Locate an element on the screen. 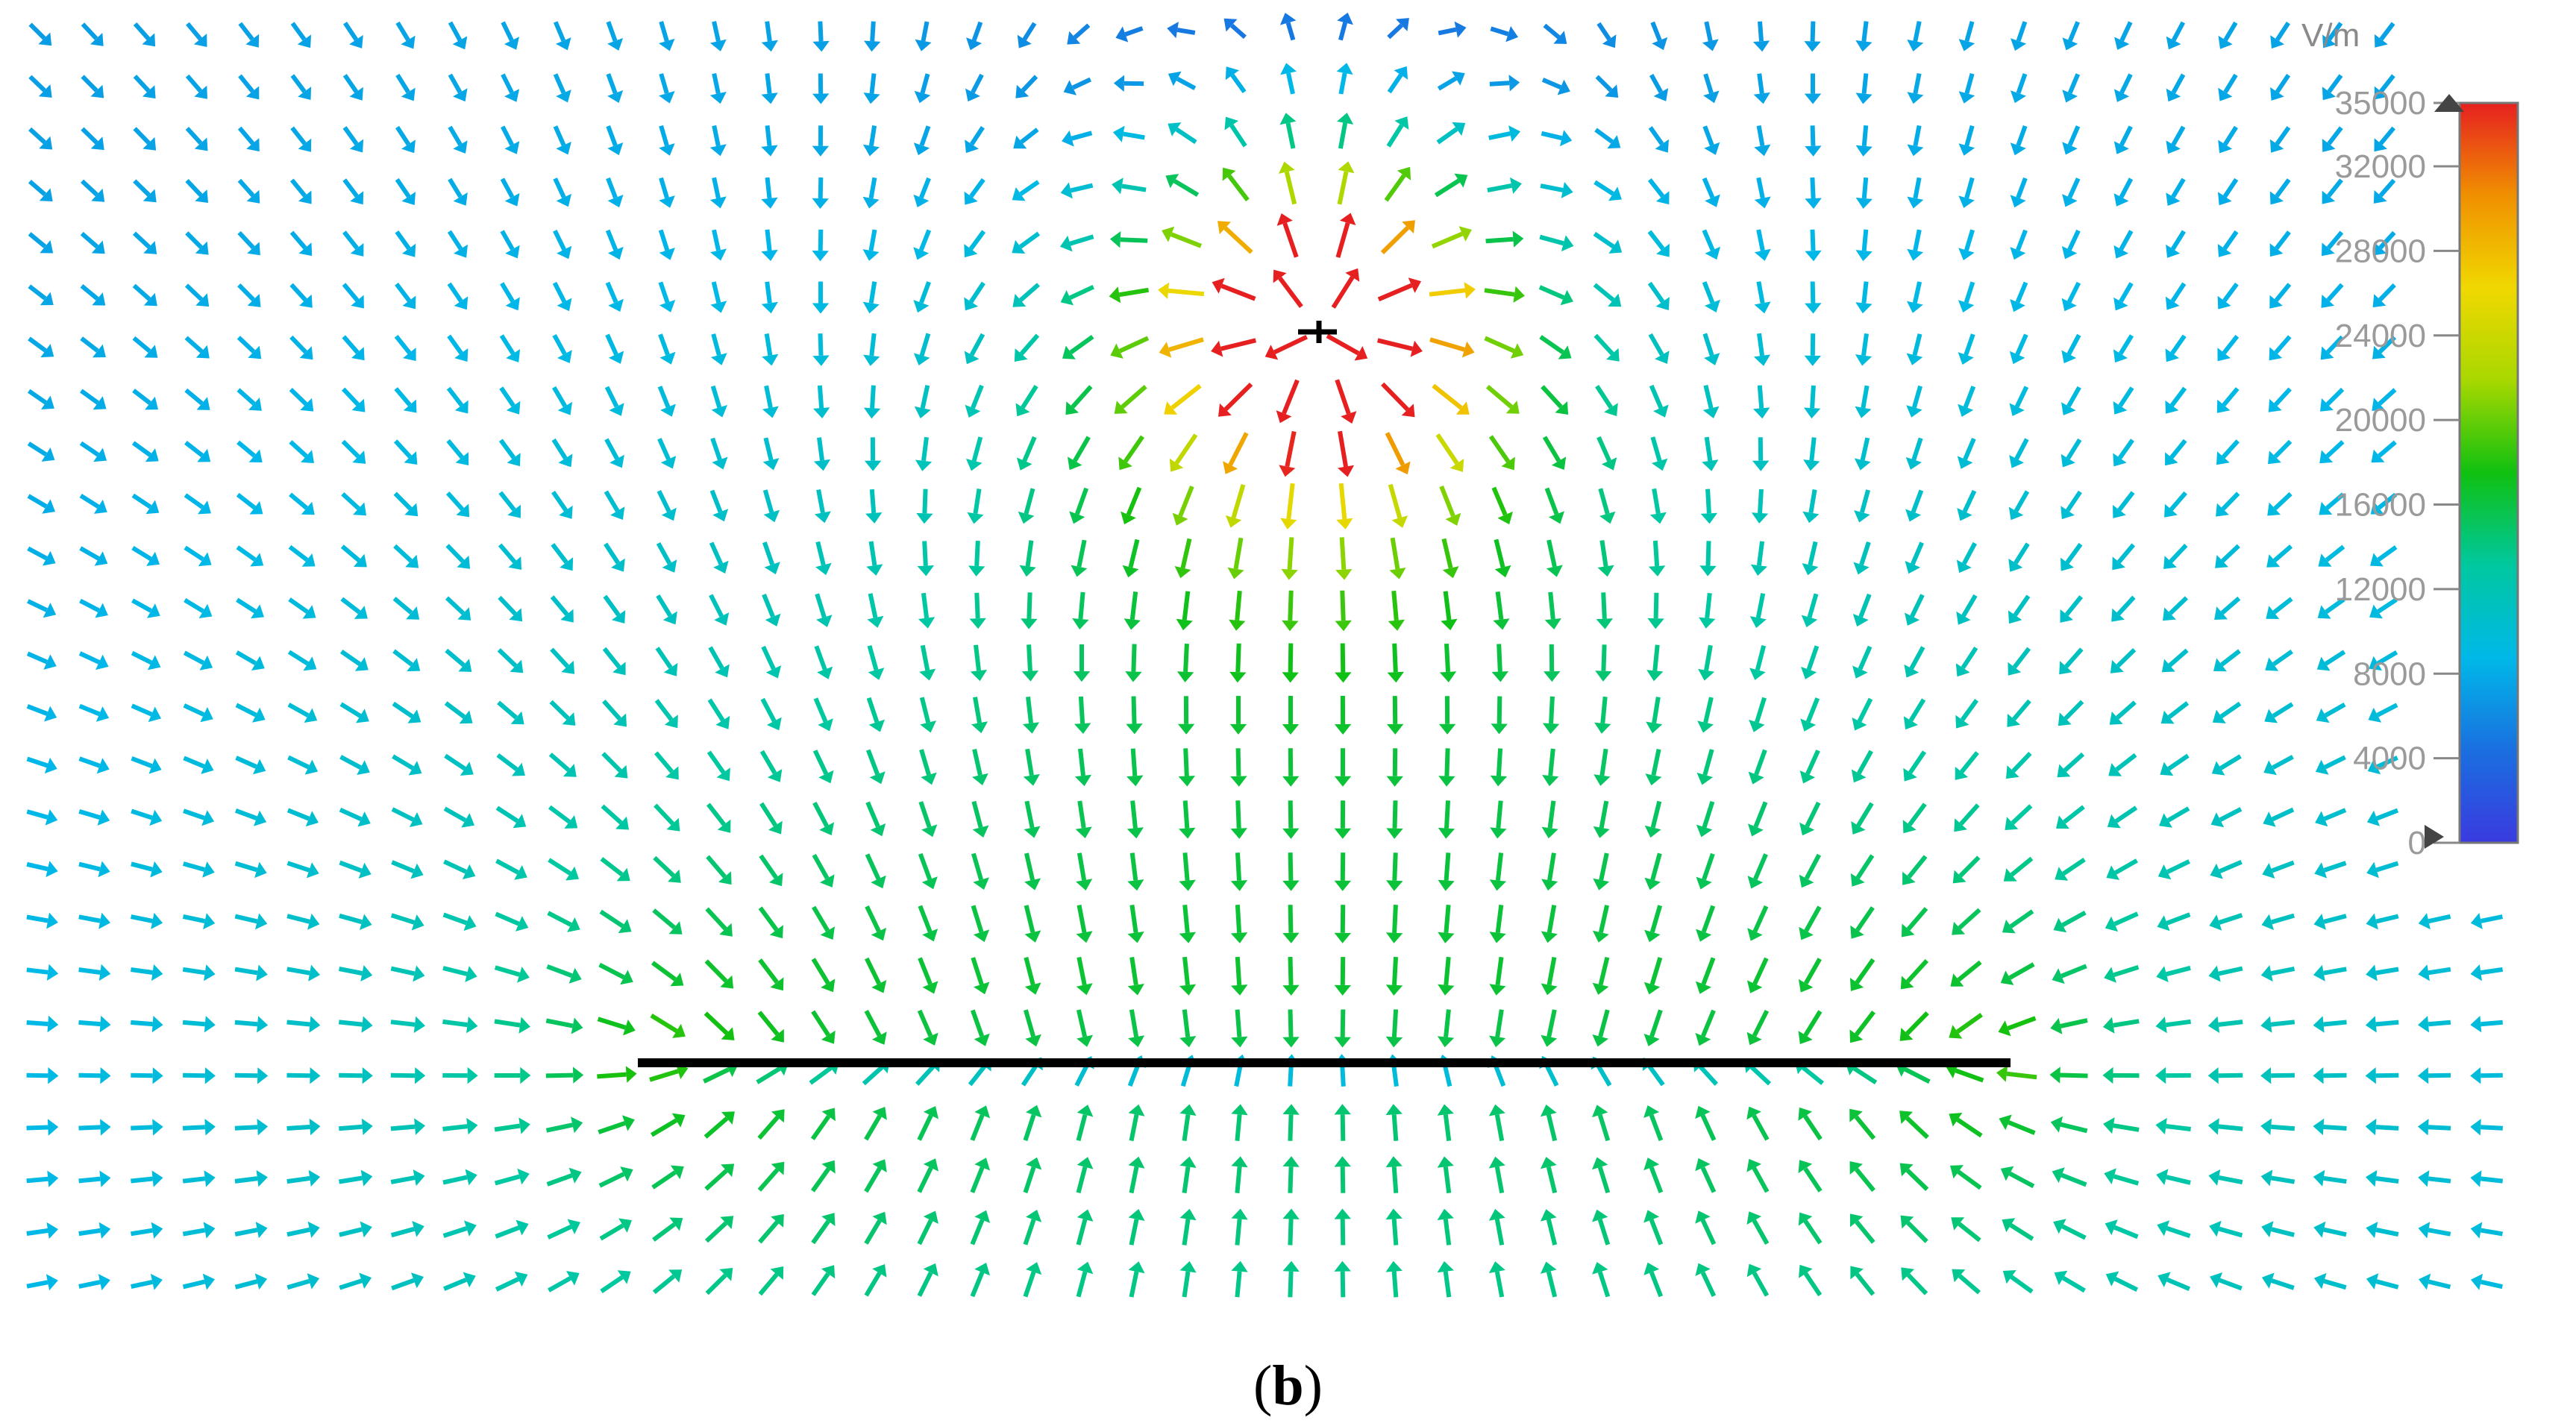  colorbar-tick-label: 16000 is located at coordinates (2380, 506).